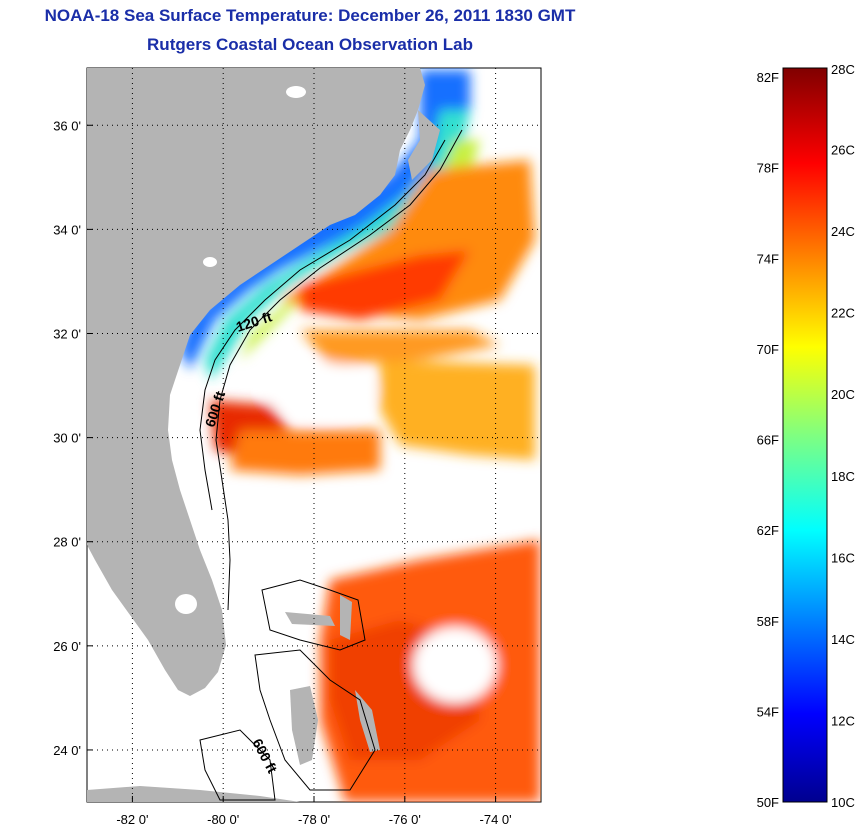 Image resolution: width=864 pixels, height=832 pixels. I want to click on contour-bahamas-b, so click(315, 720).